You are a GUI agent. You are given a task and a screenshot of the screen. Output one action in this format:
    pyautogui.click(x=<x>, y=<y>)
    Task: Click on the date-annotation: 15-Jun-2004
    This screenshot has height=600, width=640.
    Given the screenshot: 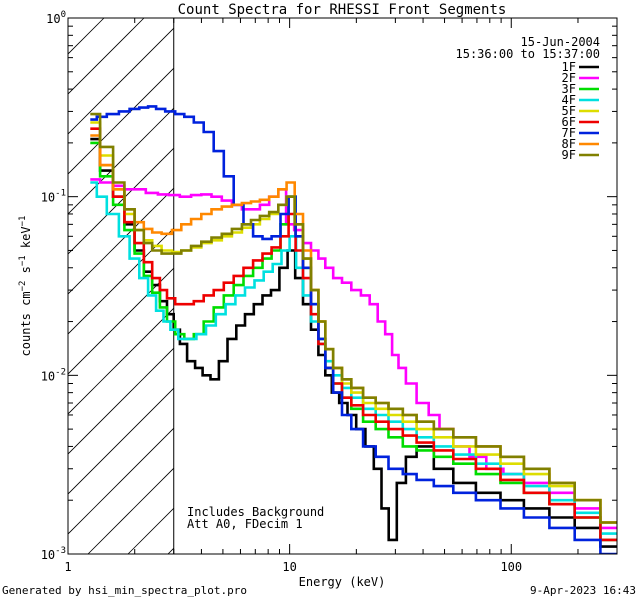 What is the action you would take?
    pyautogui.click(x=560, y=42)
    